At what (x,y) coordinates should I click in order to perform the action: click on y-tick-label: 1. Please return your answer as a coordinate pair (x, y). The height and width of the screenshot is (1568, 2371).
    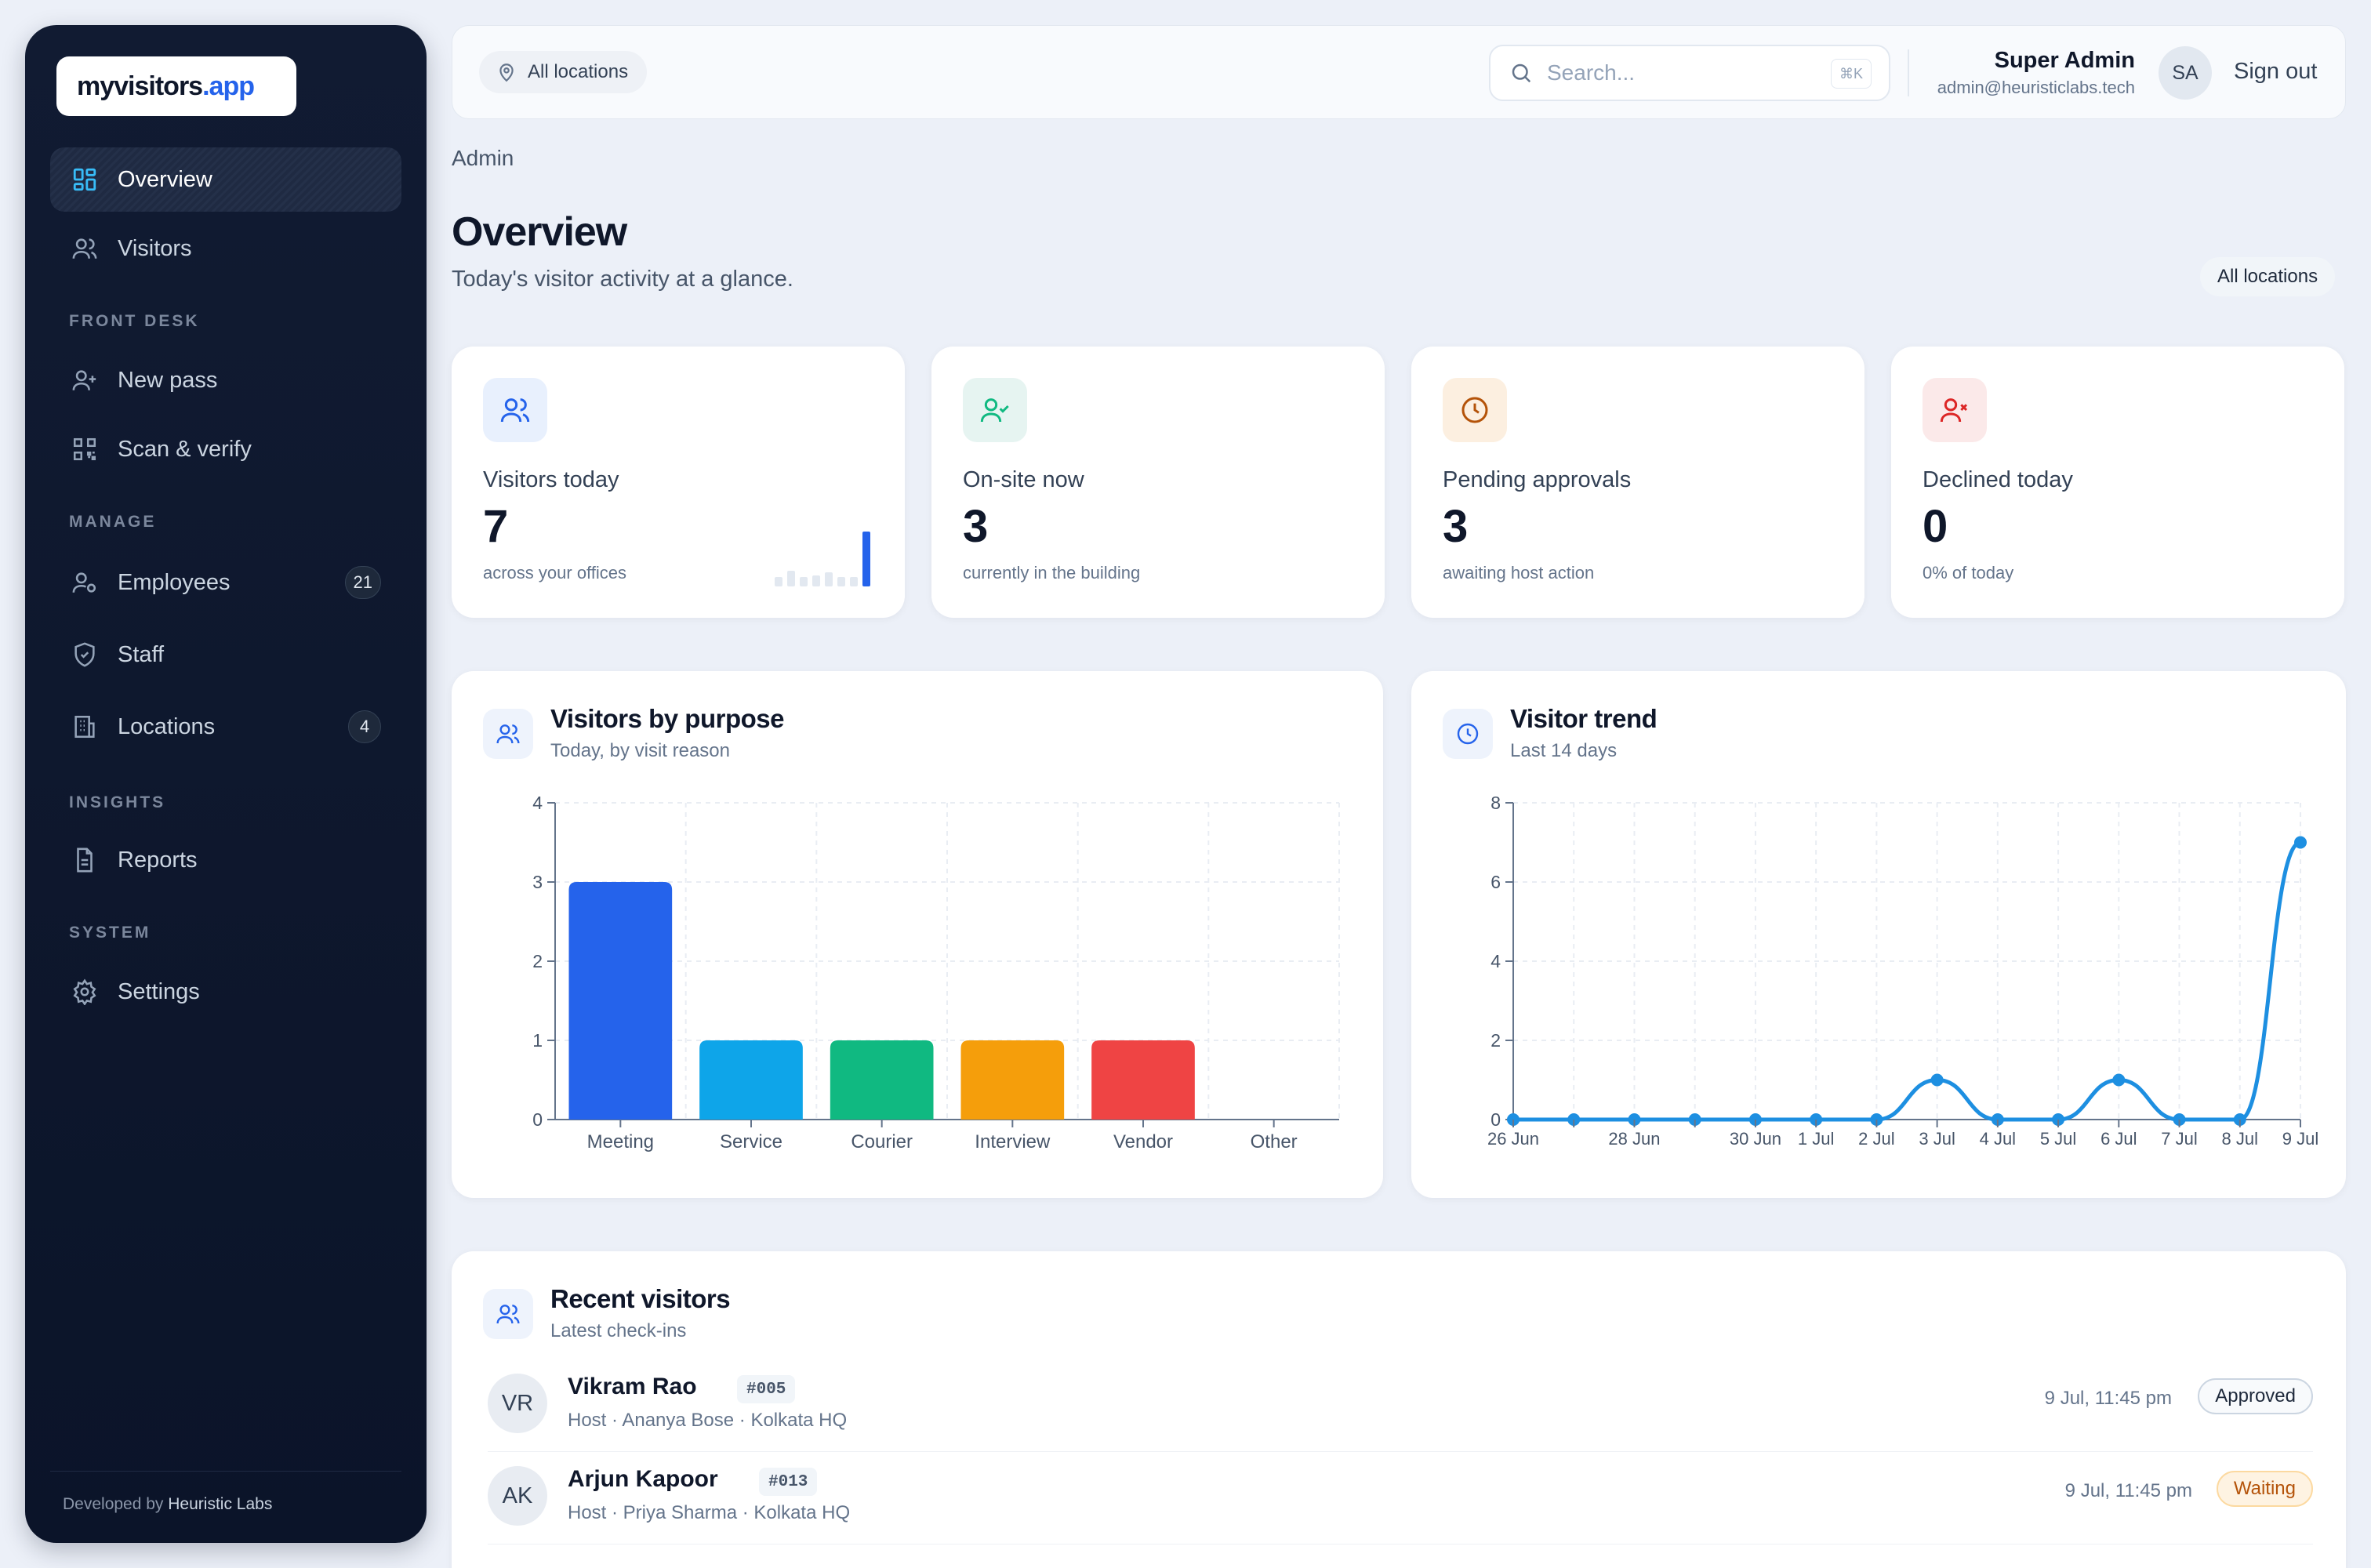
    Looking at the image, I should click on (537, 1040).